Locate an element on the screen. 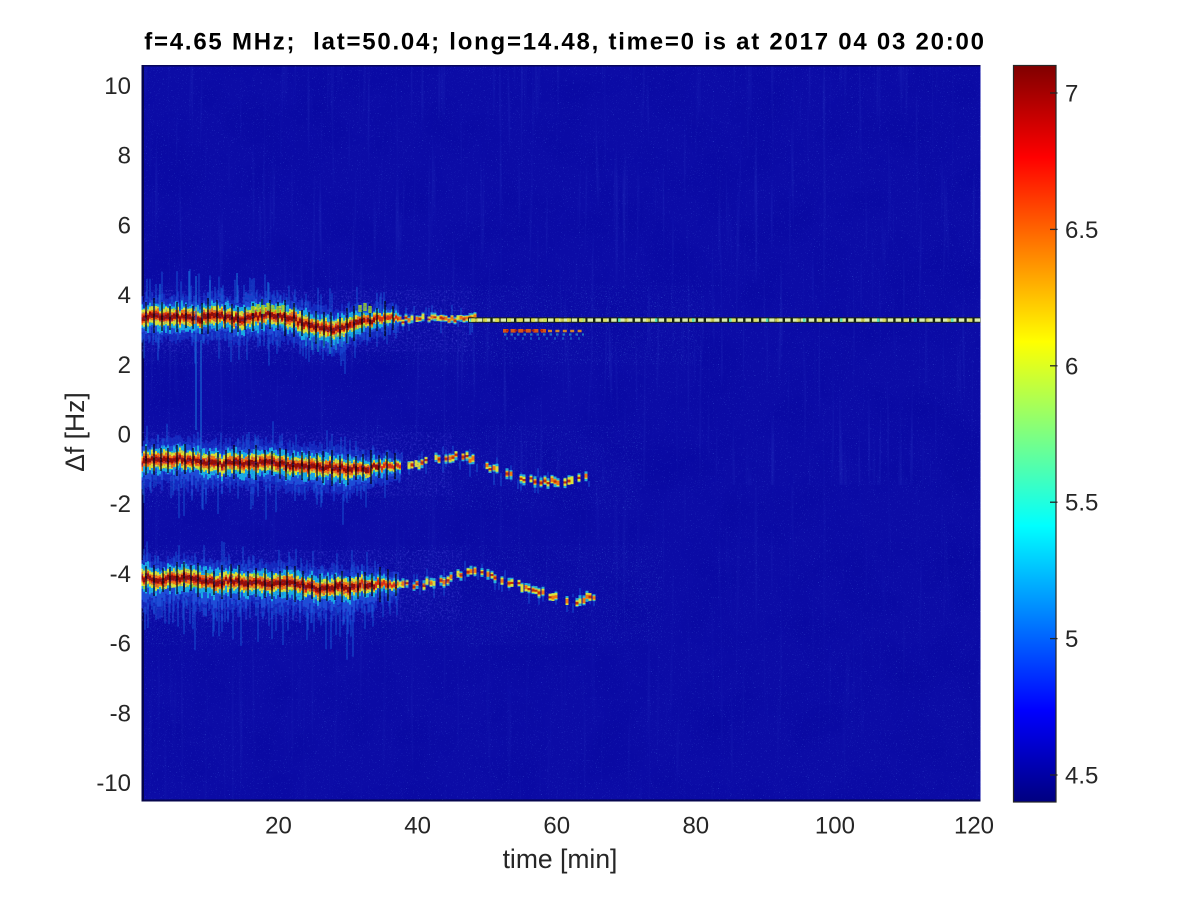 The image size is (1200, 900). svg-text: 120 is located at coordinates (974, 826).